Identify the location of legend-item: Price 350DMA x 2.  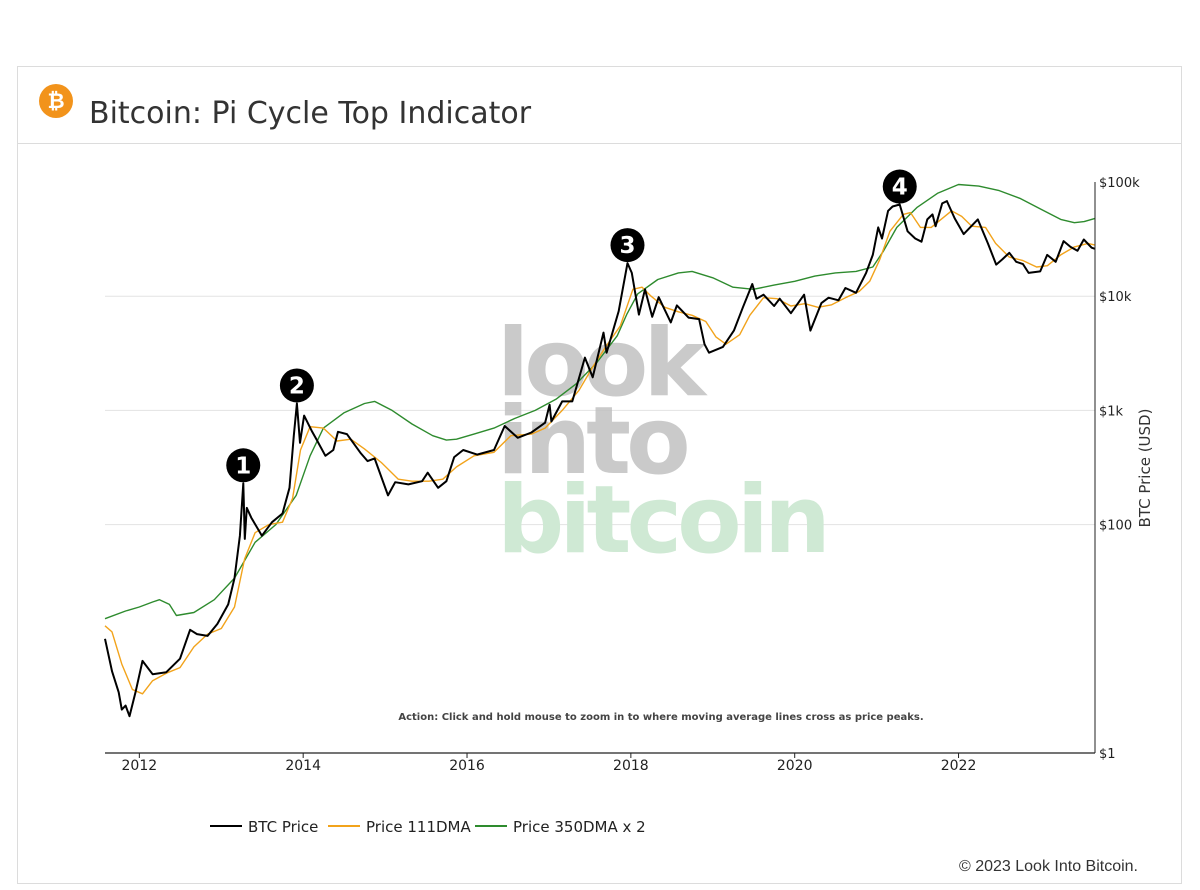
(560, 827).